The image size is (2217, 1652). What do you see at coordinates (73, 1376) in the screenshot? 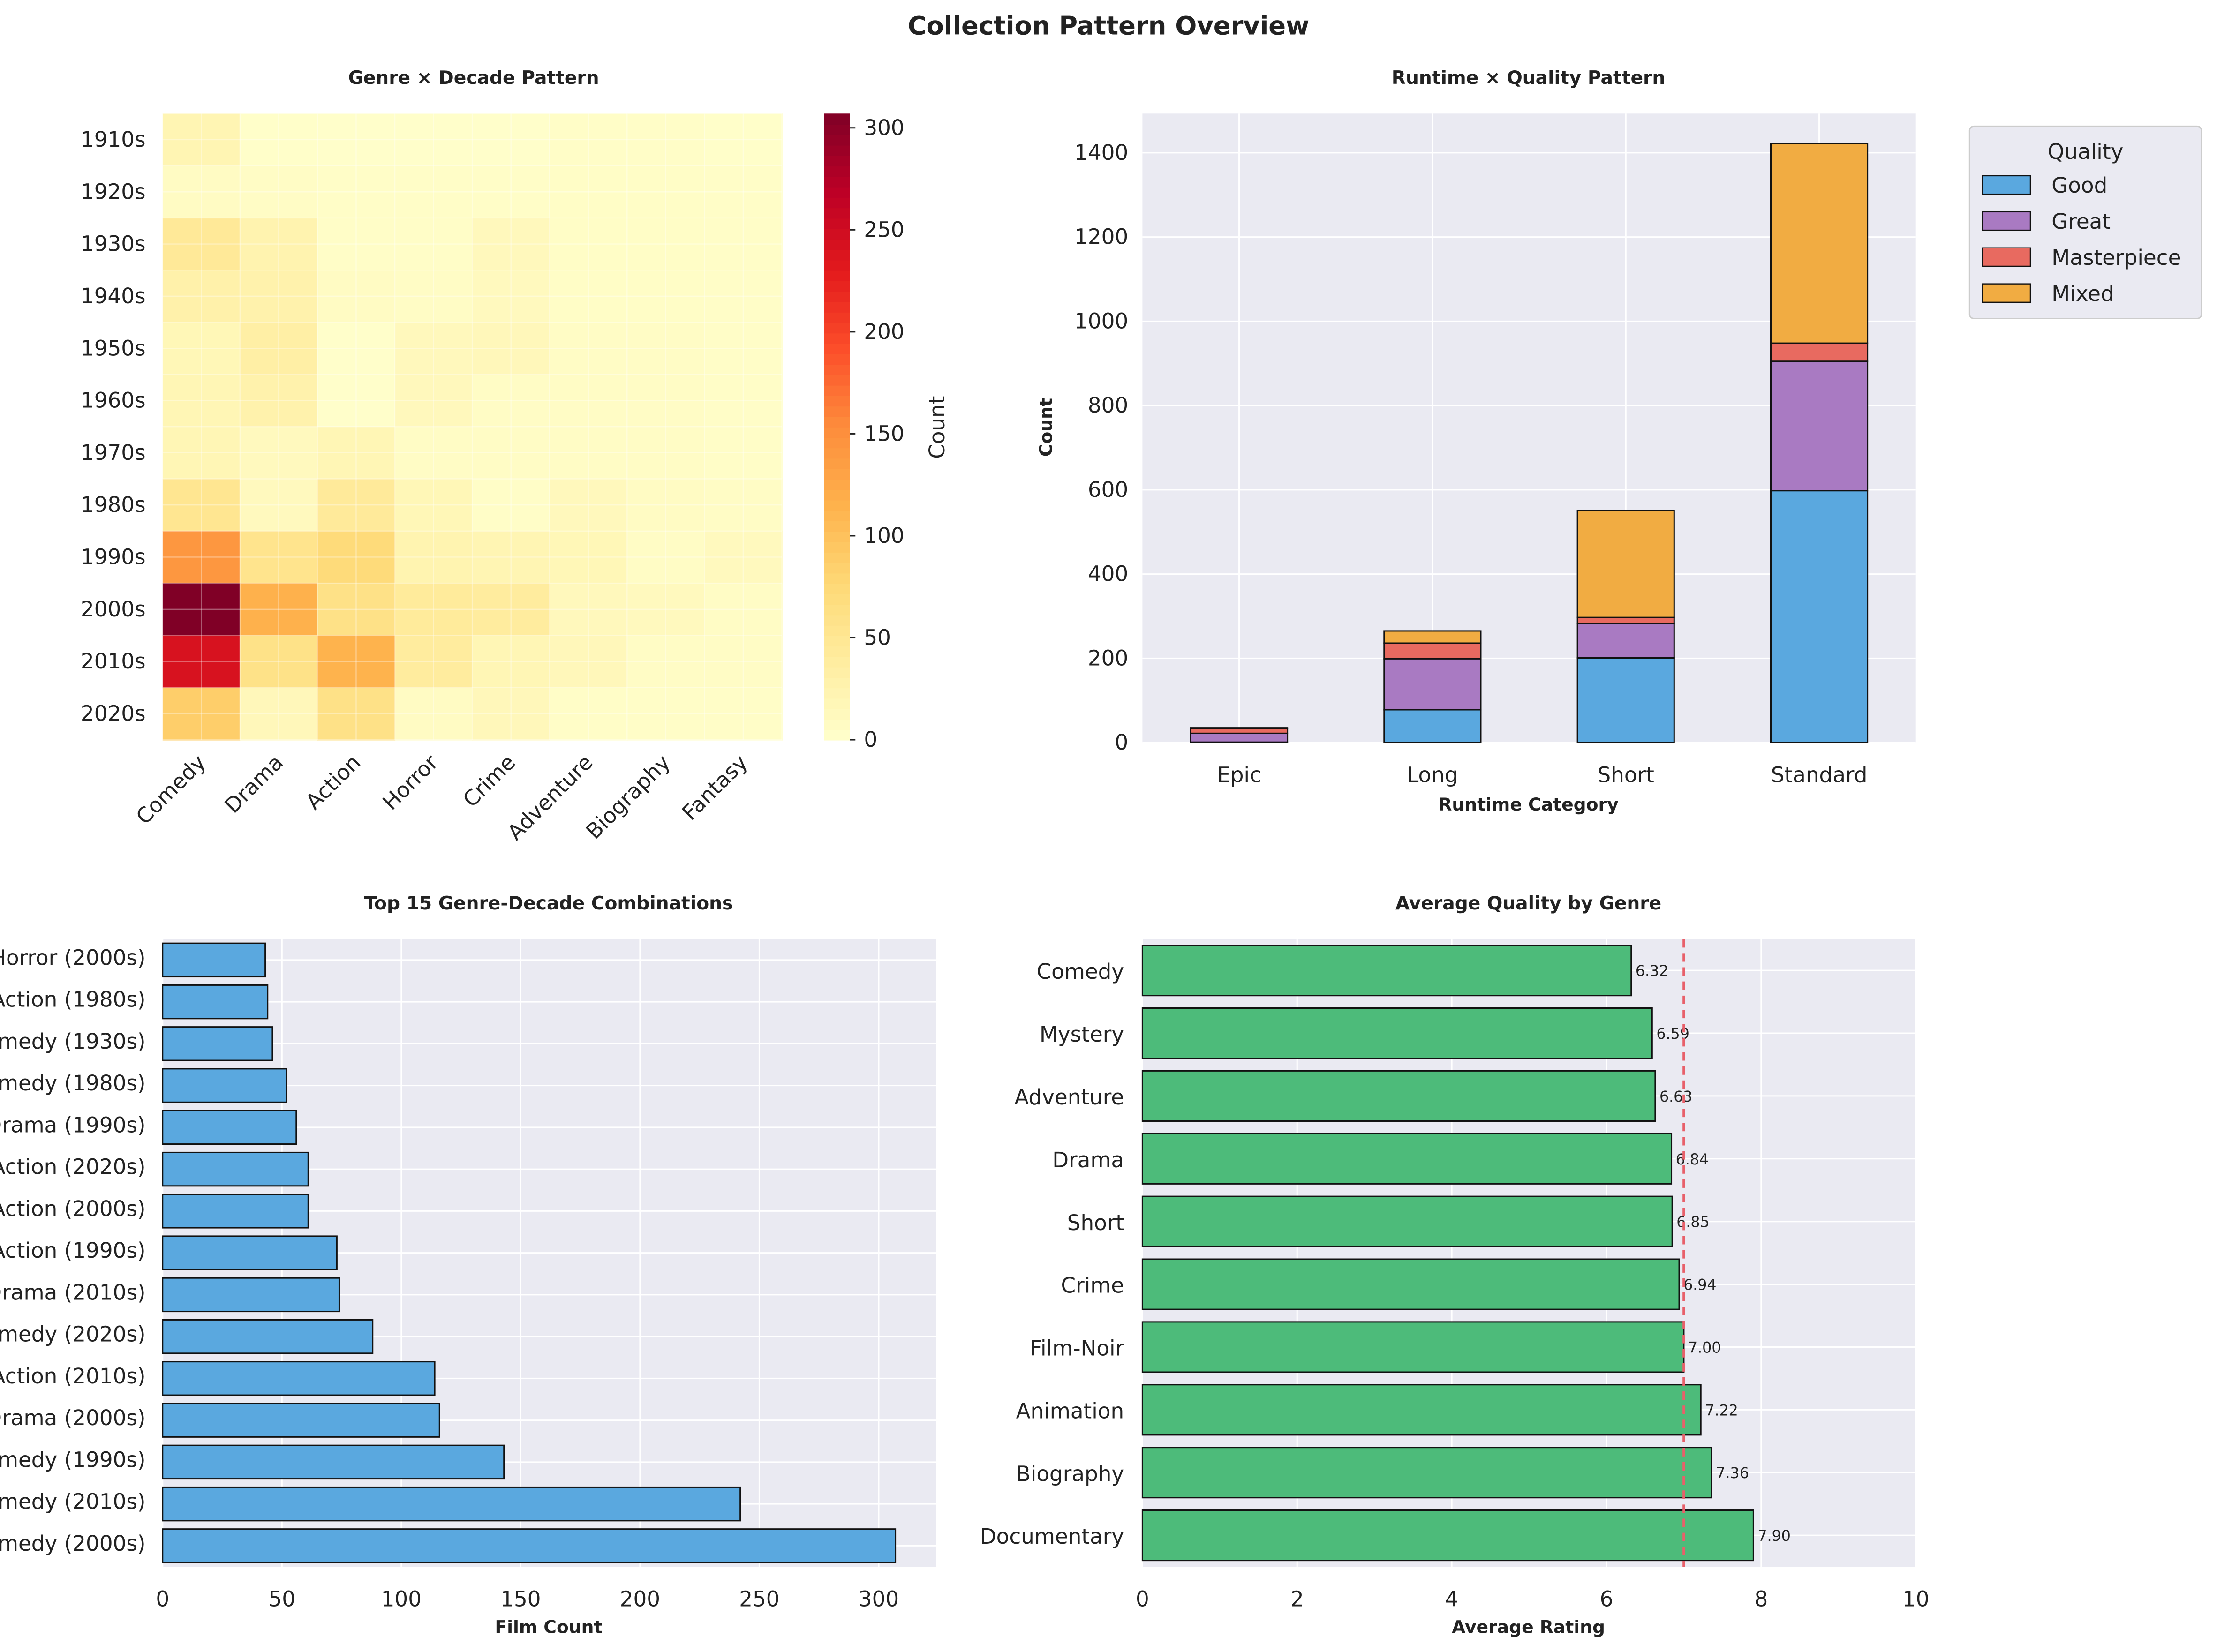
I see `y-tick-label: Action (2010s)` at bounding box center [73, 1376].